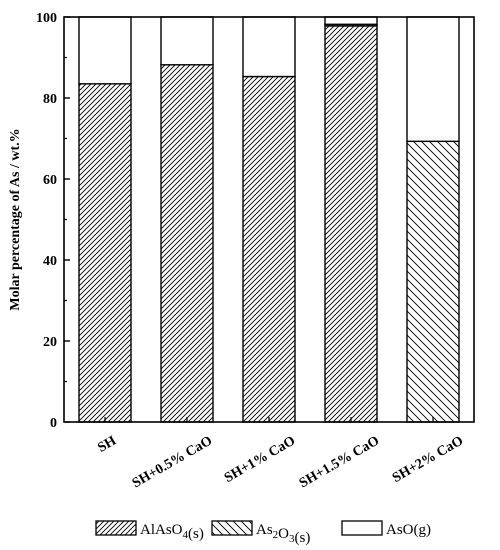  Describe the element at coordinates (339, 462) in the screenshot. I see `x-category-label: SH+1.5% CaO` at that location.